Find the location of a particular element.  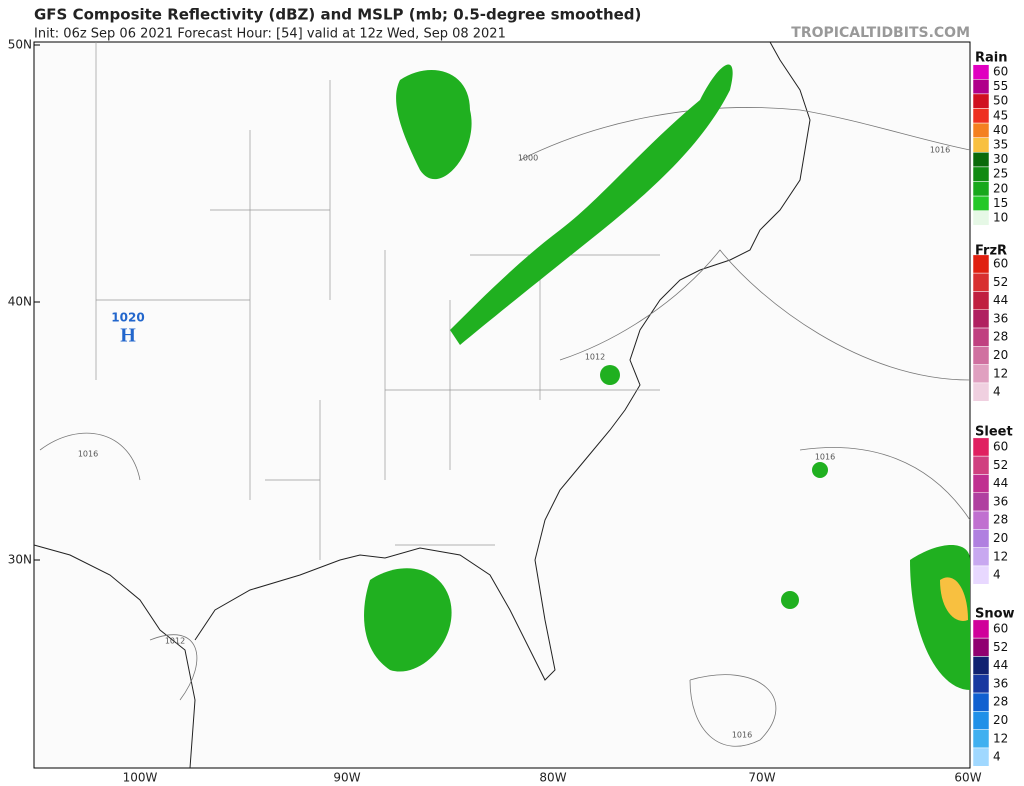

legend-label: 50 is located at coordinates (1000, 101).